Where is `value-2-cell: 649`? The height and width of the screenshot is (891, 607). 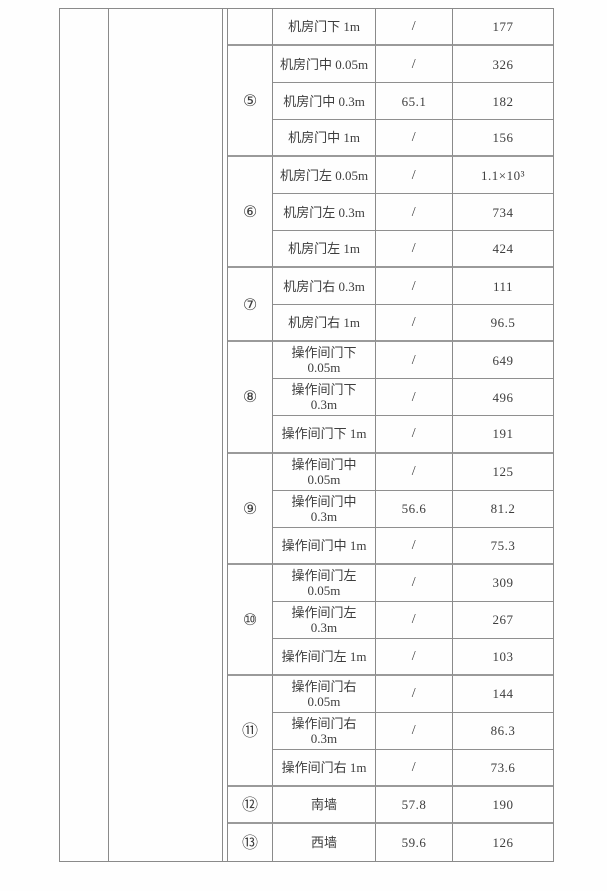 value-2-cell: 649 is located at coordinates (503, 361).